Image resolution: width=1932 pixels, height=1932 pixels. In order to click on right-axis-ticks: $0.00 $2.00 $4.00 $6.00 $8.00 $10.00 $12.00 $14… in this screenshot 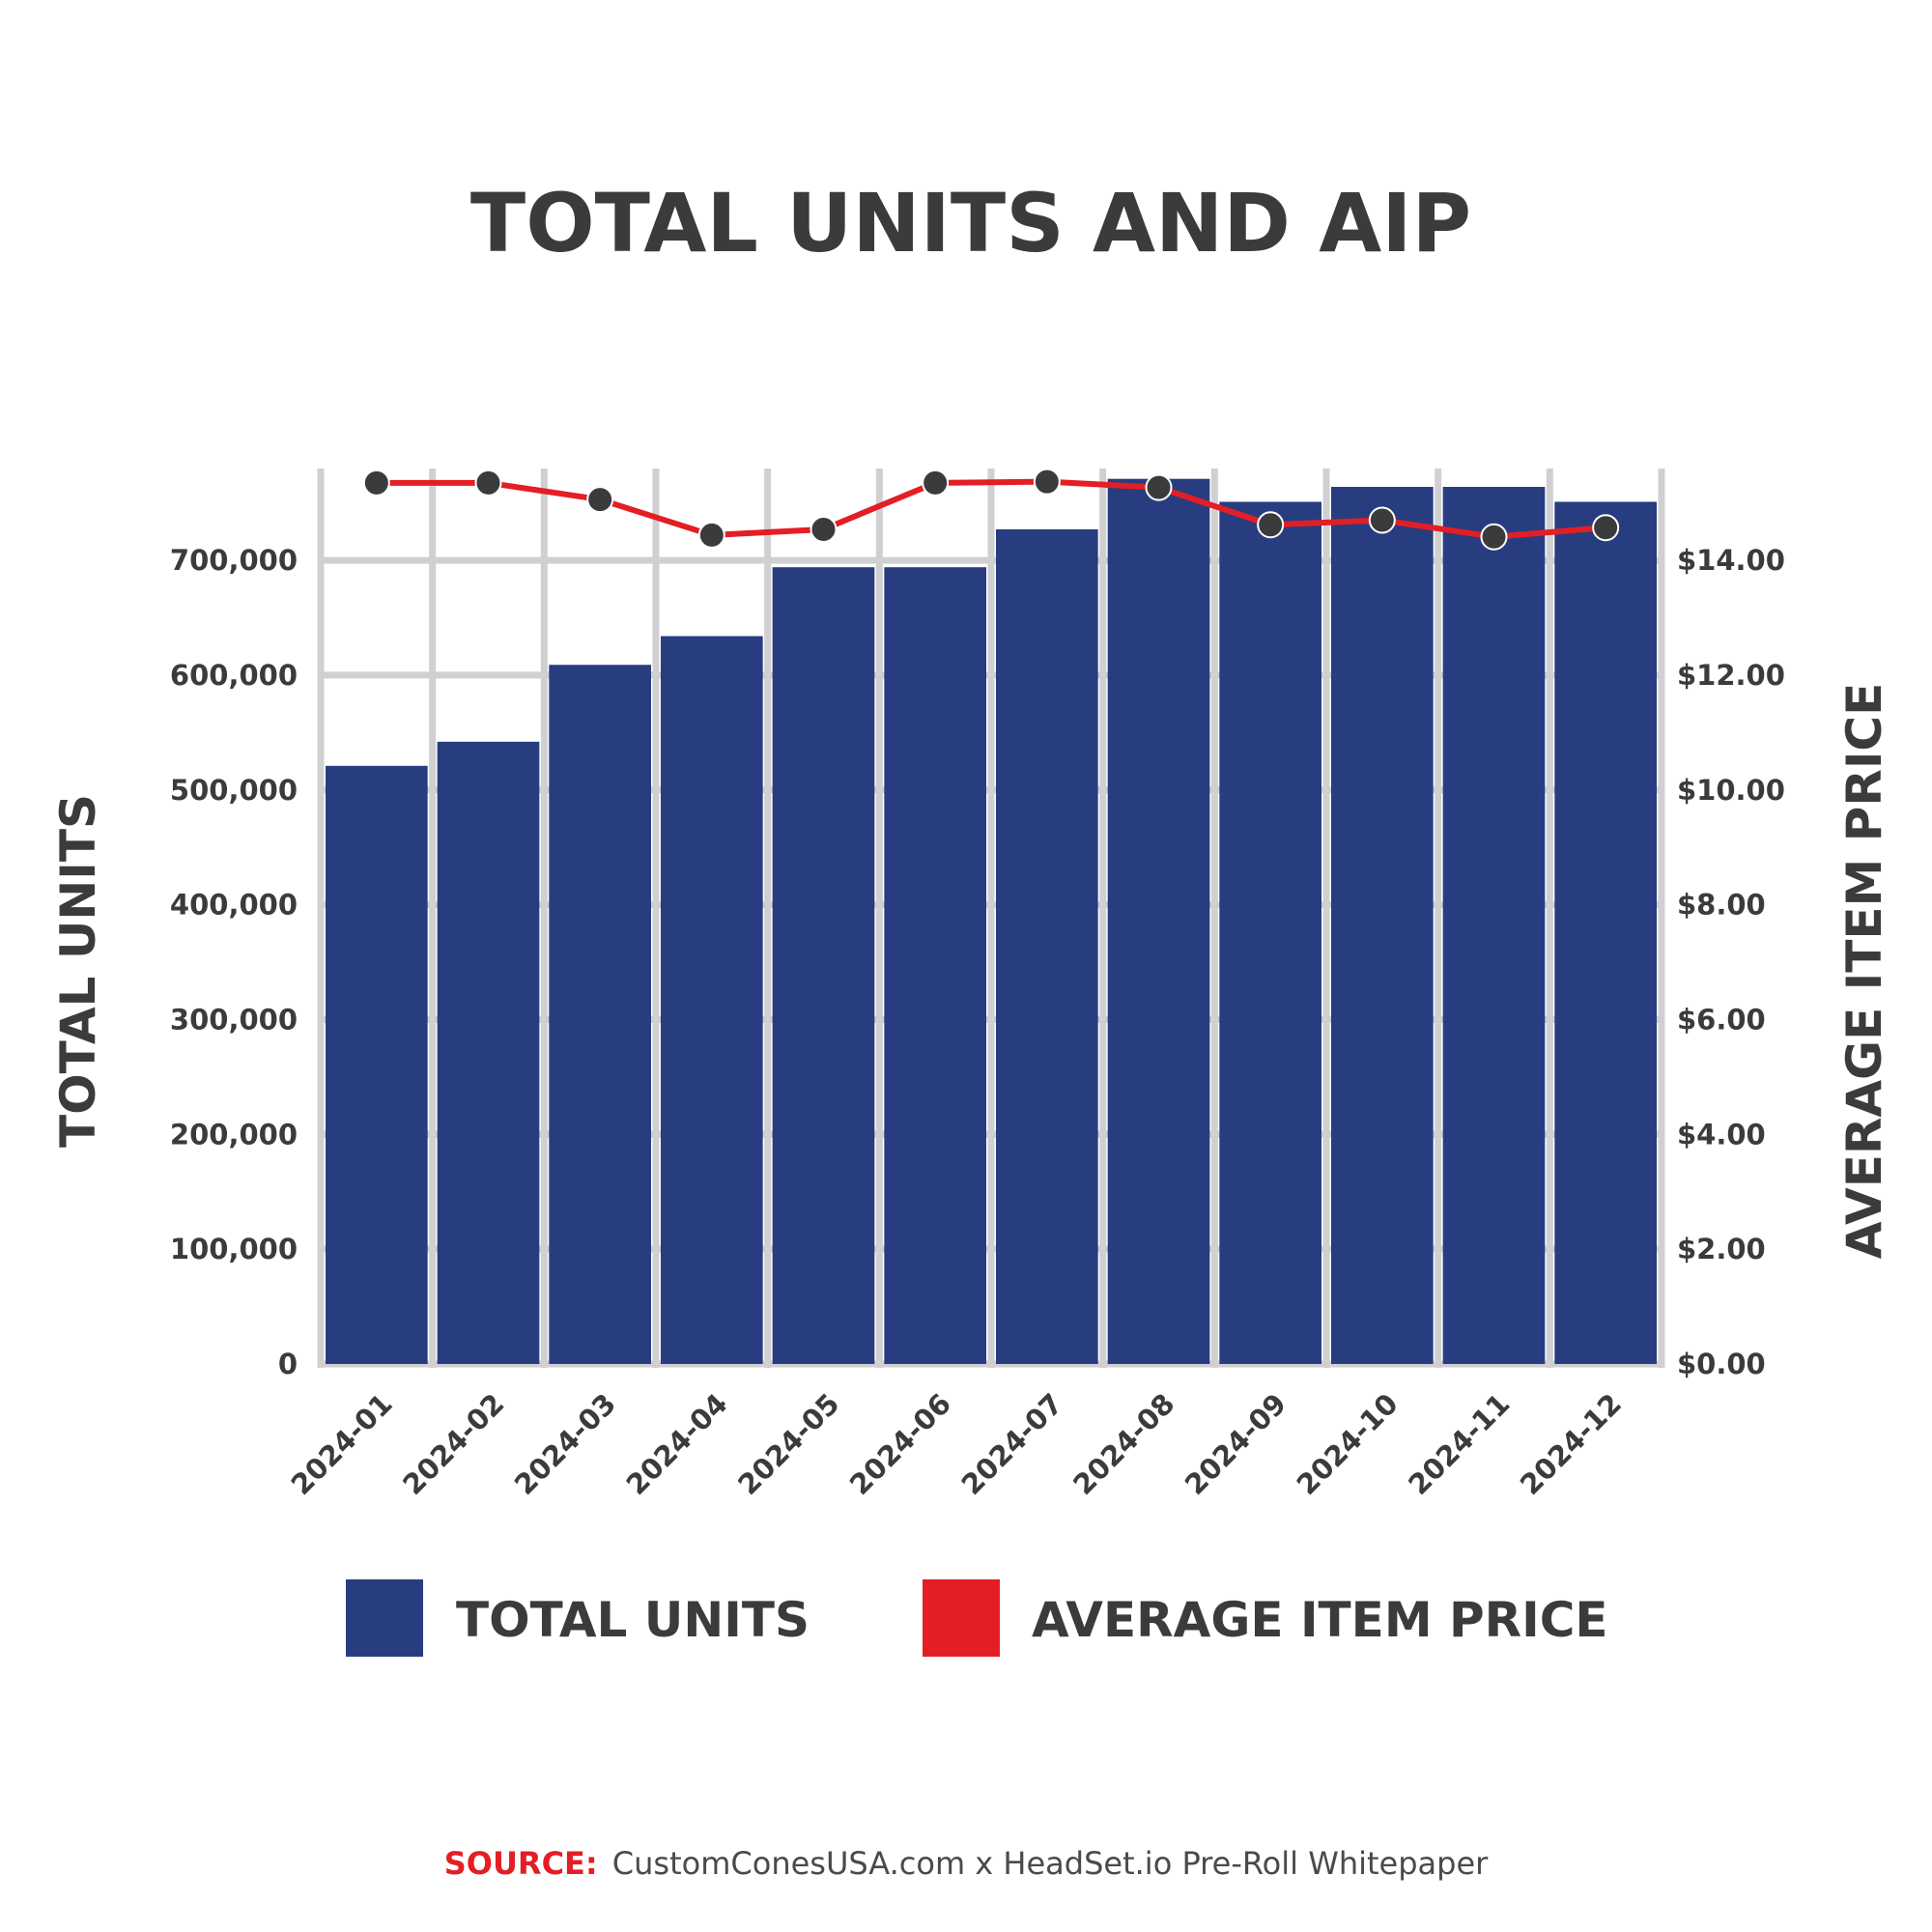, I will do `click(1731, 962)`.